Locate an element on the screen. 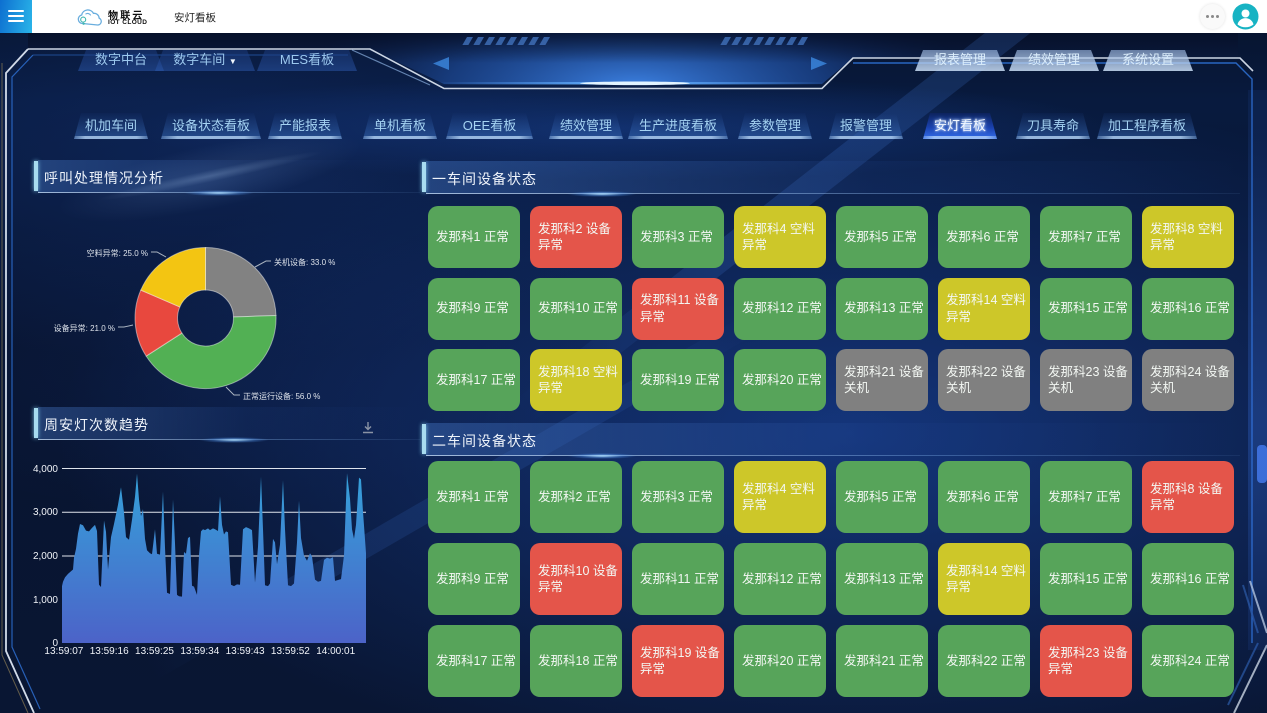 The image size is (1267, 713). svg-text: 13:59:25 is located at coordinates (154, 651).